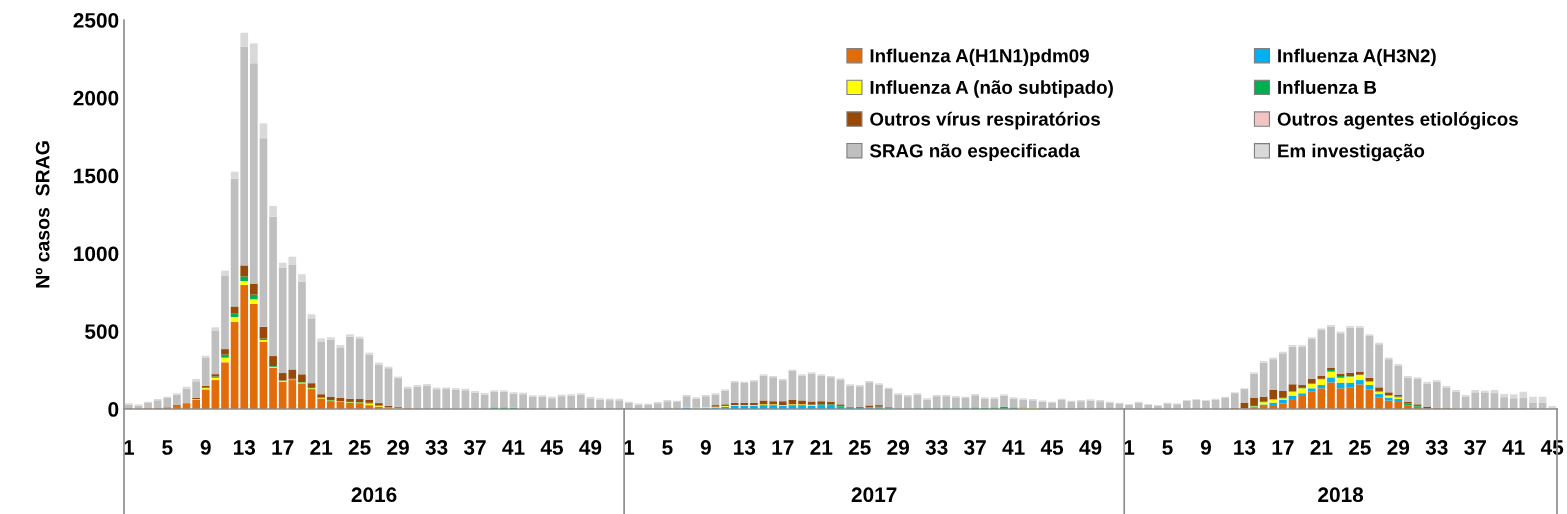  I want to click on y-tick-label: 1000, so click(96, 254).